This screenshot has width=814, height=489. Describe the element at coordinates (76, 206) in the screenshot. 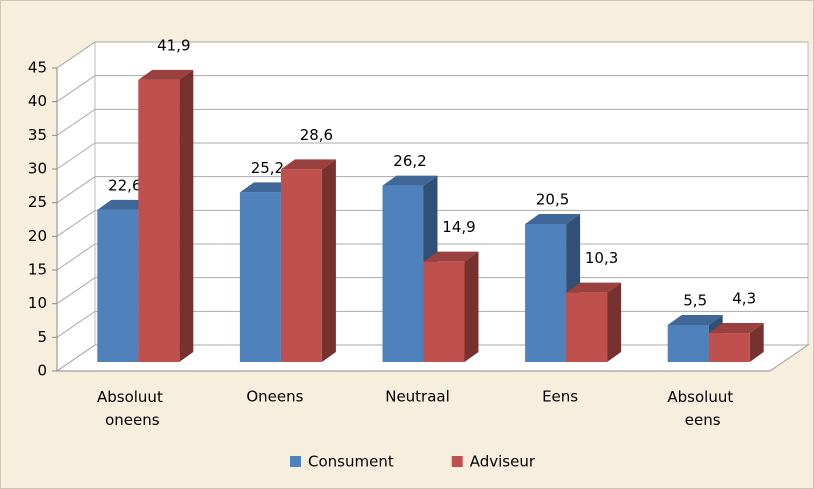

I see `side-wall` at that location.